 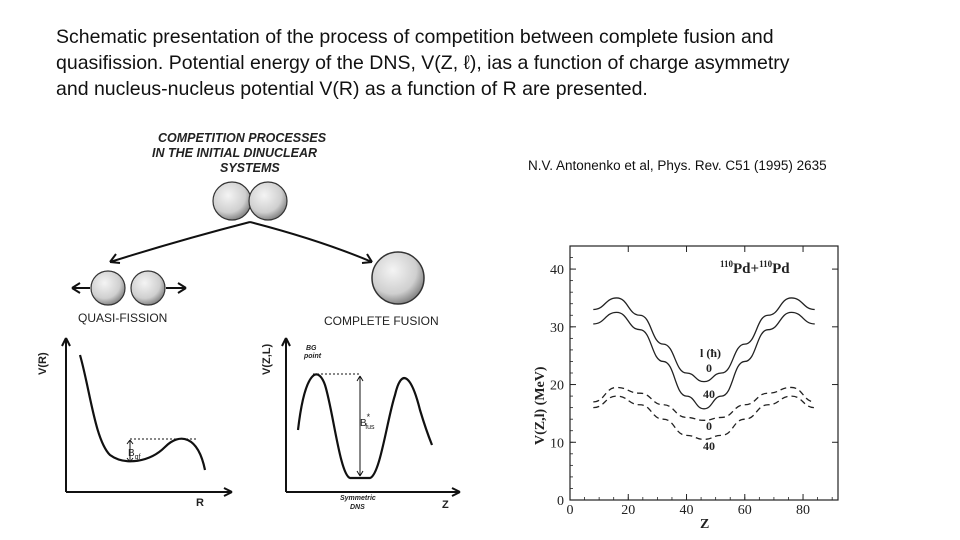 I want to click on vr-plot: V(R) R Bqf, so click(x=135, y=423).